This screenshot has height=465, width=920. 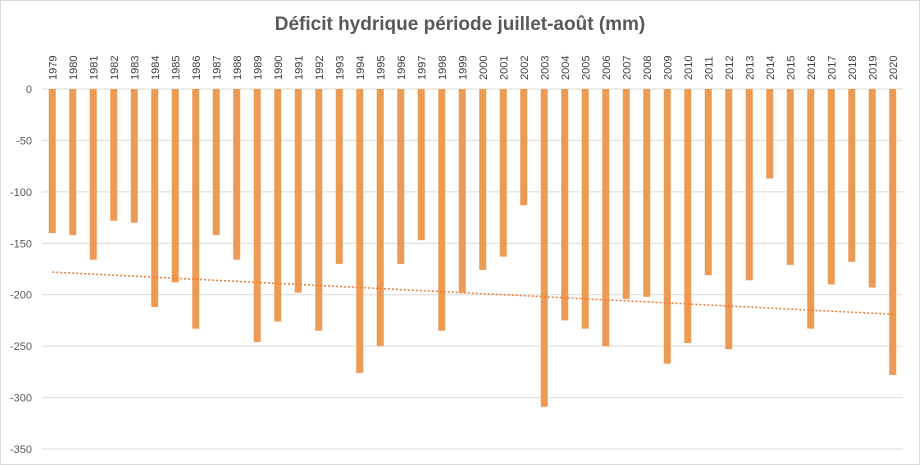 I want to click on x-tick-label: 1985, so click(x=176, y=68).